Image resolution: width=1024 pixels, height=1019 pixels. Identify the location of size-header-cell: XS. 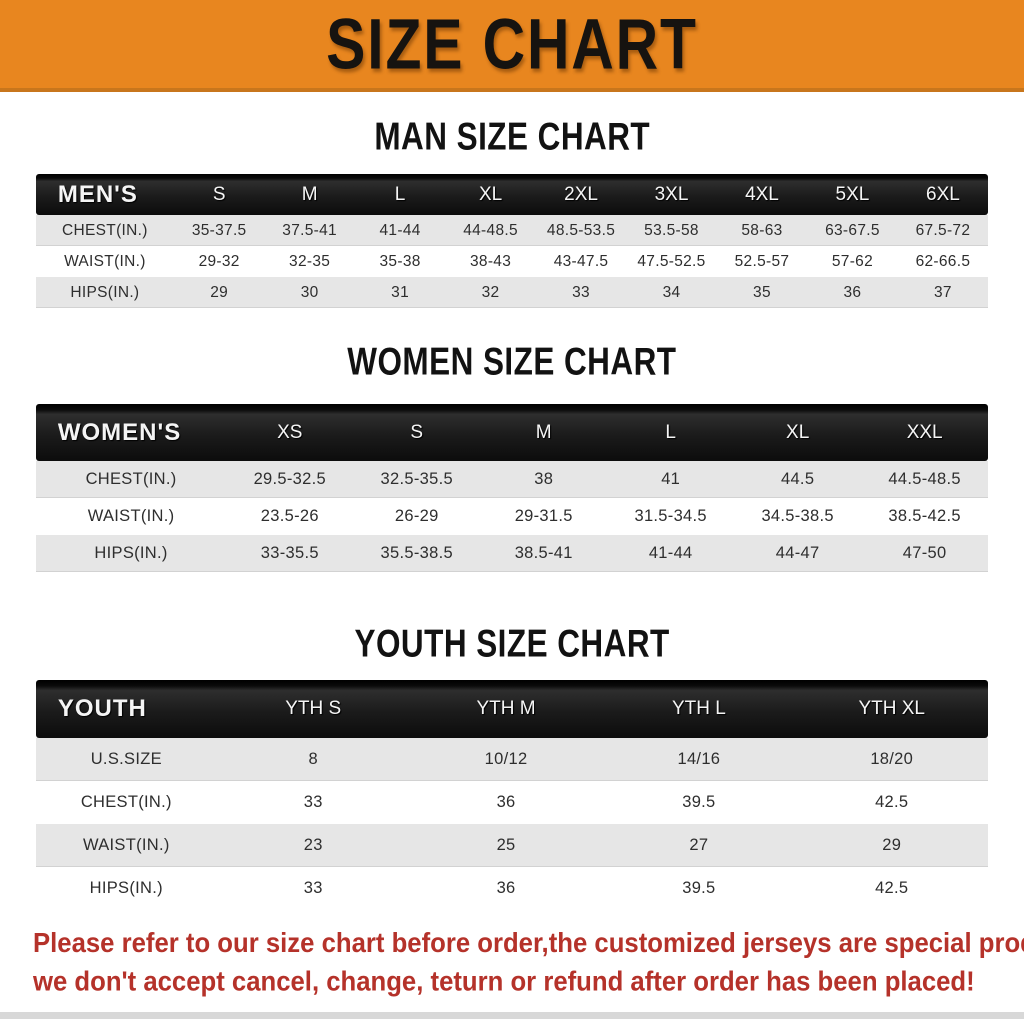
(290, 432).